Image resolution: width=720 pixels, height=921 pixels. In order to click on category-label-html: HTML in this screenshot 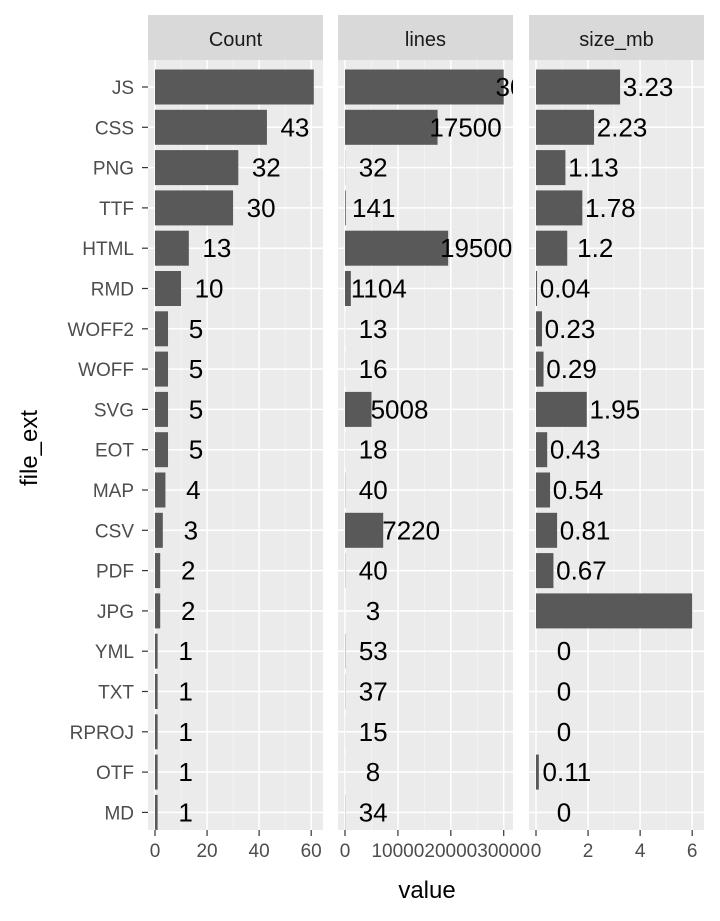, I will do `click(108, 249)`.